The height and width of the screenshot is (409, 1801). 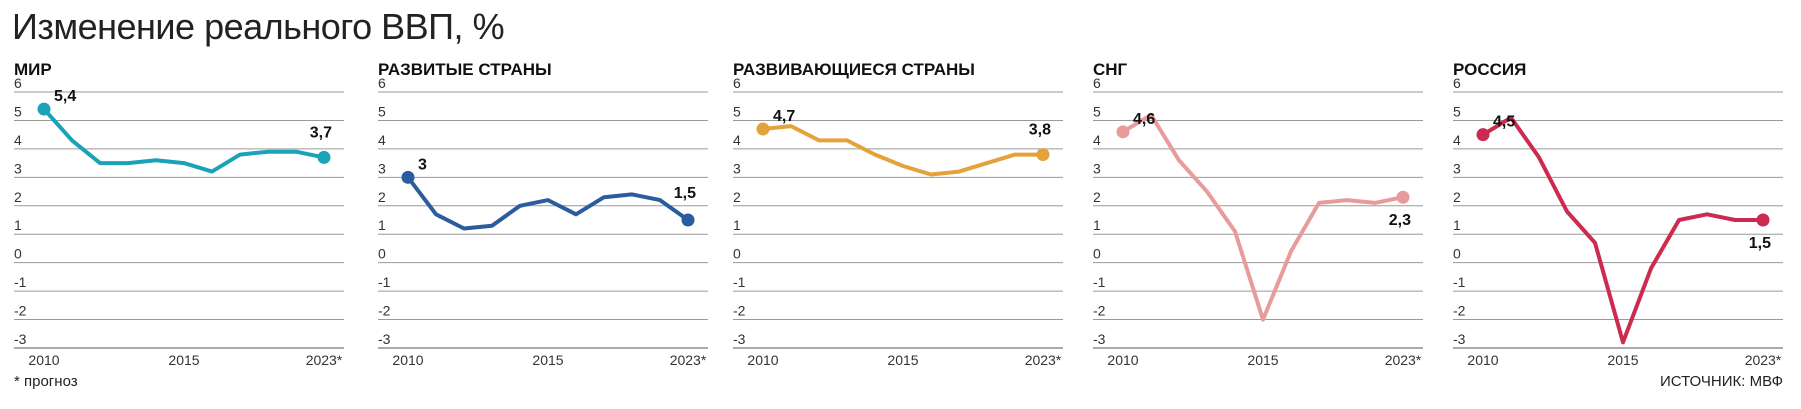 What do you see at coordinates (1721, 381) in the screenshot?
I see `source-note: ИСТОЧНИК: МВФ` at bounding box center [1721, 381].